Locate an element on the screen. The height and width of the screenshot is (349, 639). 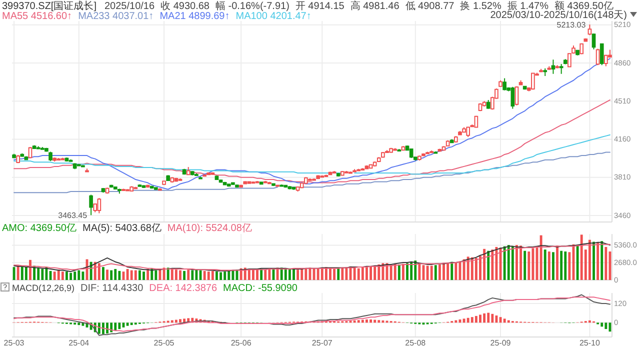
text: MA(5): 5403.68亿 is located at coordinates (122, 228).